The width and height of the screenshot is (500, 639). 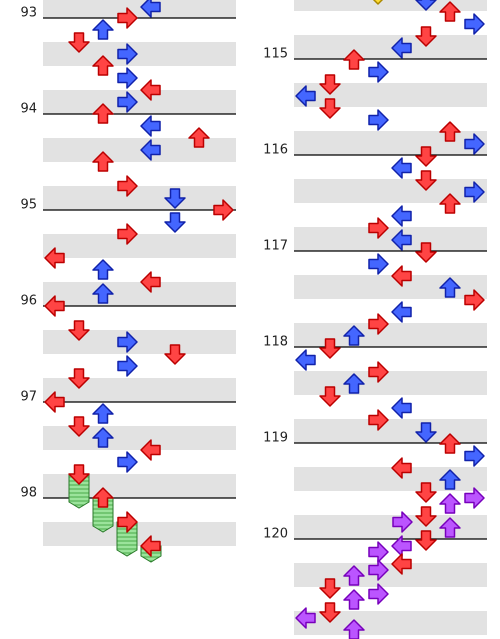 I want to click on measure-number: 115, so click(x=275, y=54).